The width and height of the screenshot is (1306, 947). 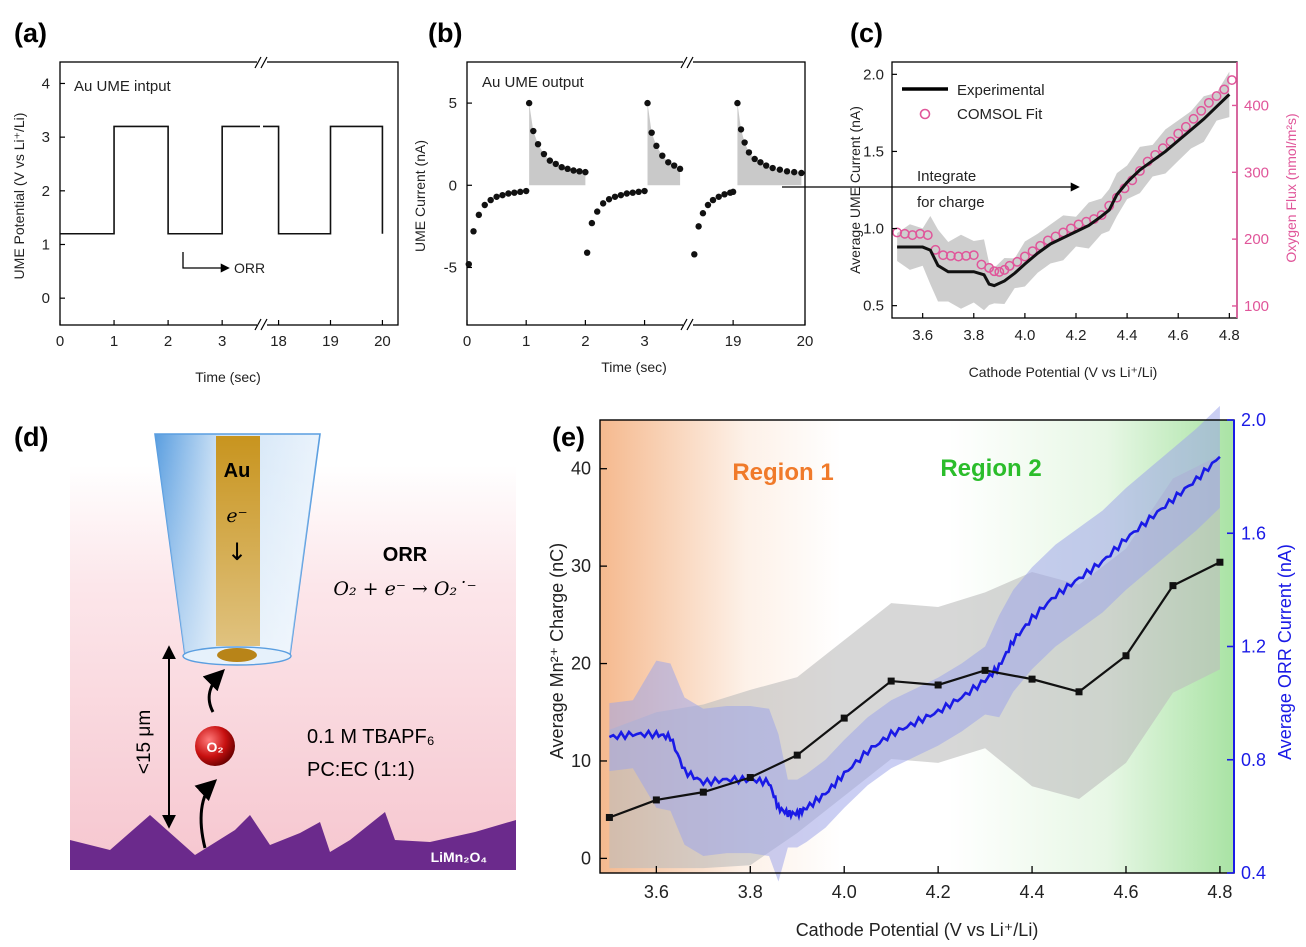 I want to click on panel-e-y-tick-label: 40, so click(x=581, y=469).